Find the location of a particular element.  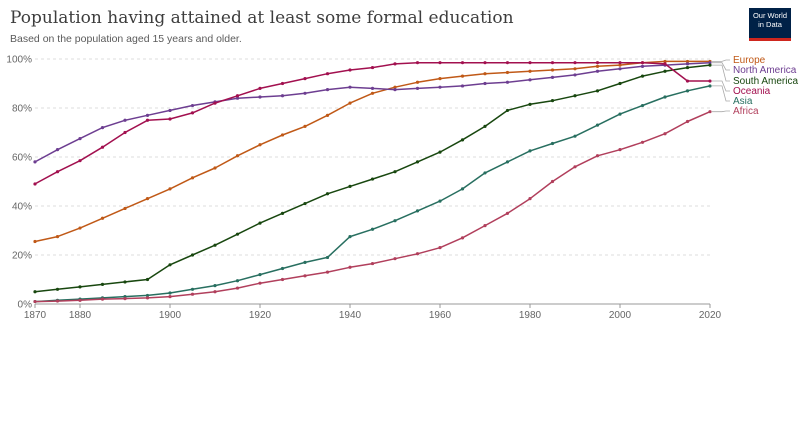

x-tick-label: 2000 is located at coordinates (620, 315).